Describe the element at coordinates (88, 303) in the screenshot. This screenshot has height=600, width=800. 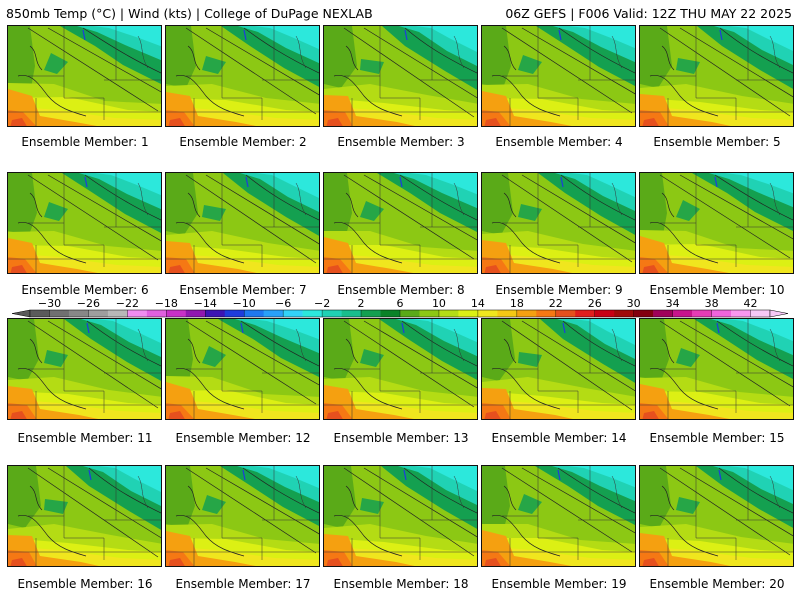
I see `colorbar-tick-label: −26` at that location.